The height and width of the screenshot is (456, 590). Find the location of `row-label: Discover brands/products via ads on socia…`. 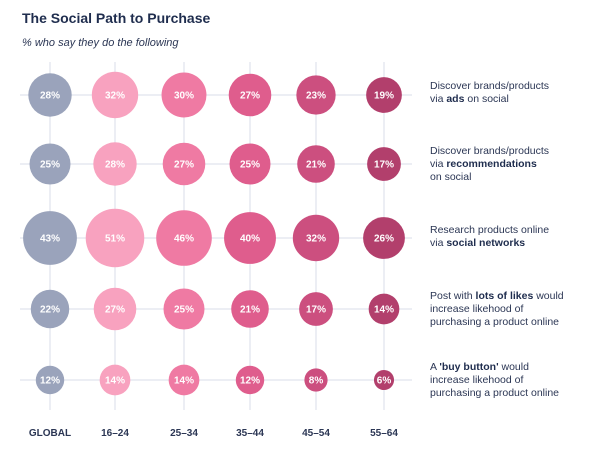

row-label: Discover brands/products via ads on socia… is located at coordinates (509, 93).